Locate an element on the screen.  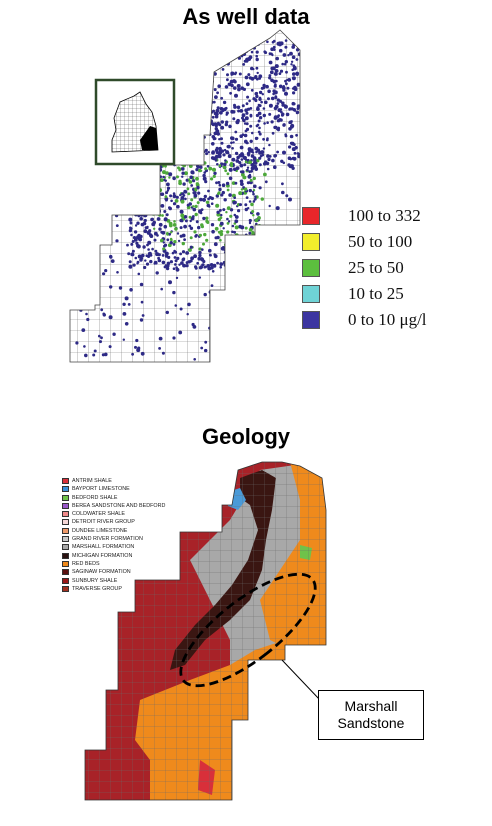
legend-label: BEDFORD SHALE is located at coordinates (95, 497).